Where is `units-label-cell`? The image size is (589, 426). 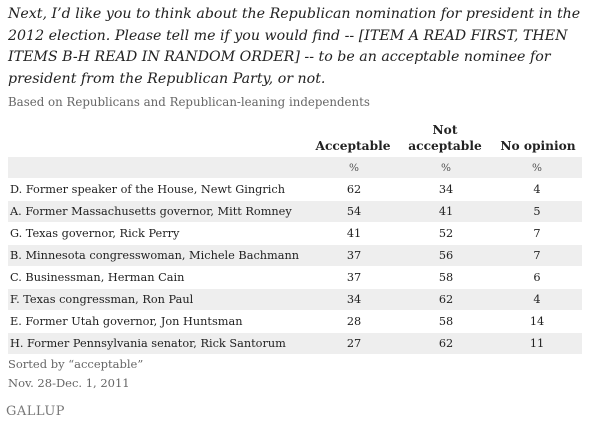 units-label-cell is located at coordinates (158, 167).